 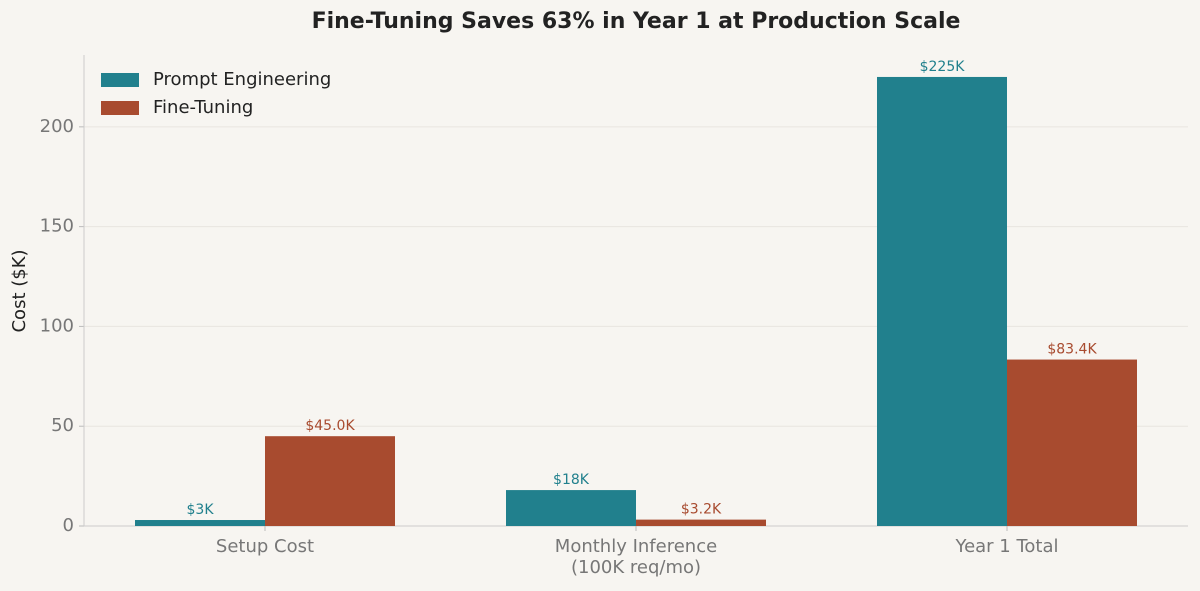 What do you see at coordinates (57, 226) in the screenshot?
I see `y-tick-label: 150` at bounding box center [57, 226].